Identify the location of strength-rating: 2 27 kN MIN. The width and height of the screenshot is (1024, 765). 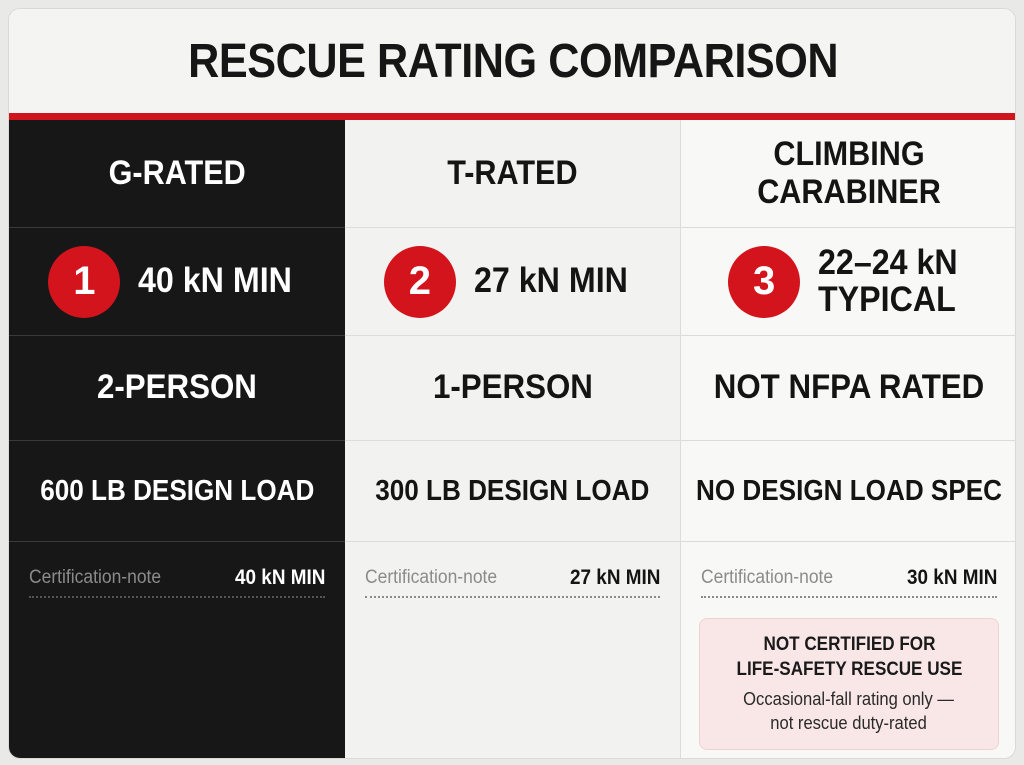
(512, 281).